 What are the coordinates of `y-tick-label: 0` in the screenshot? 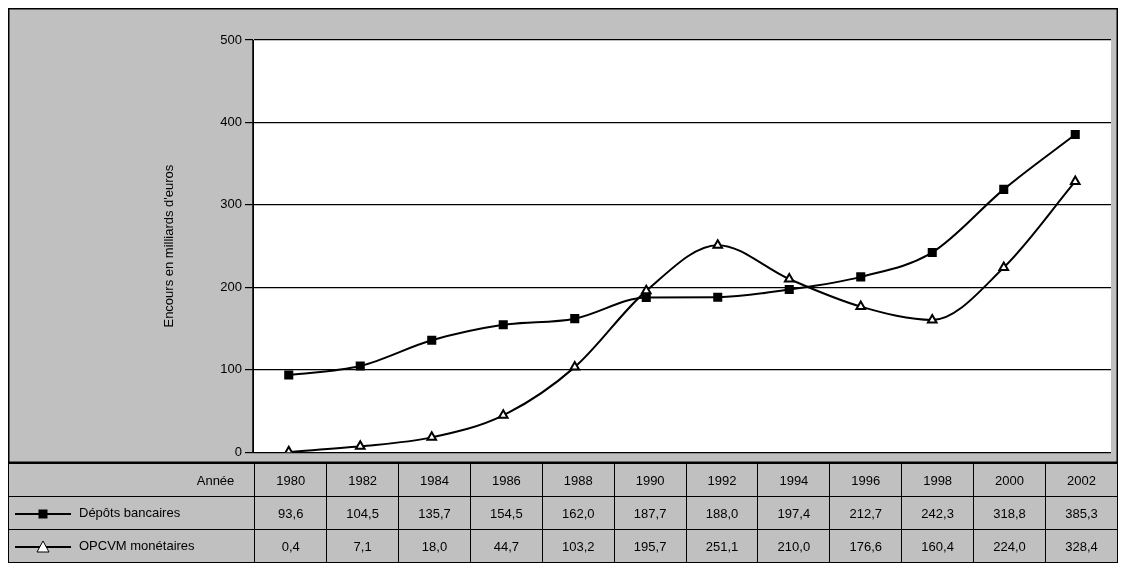 It's located at (238, 451).